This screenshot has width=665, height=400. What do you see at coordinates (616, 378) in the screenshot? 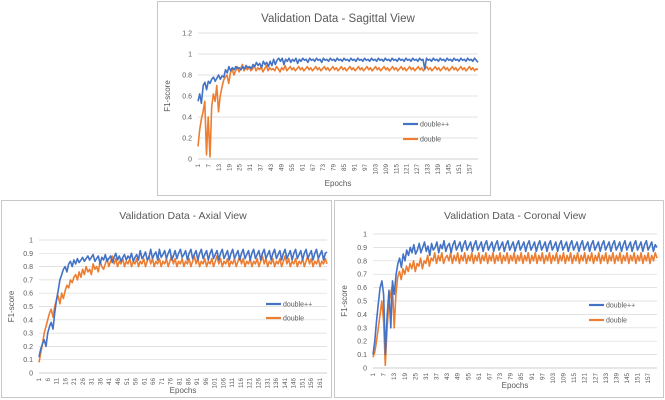
I see `x-tick-label: 139` at bounding box center [616, 378].